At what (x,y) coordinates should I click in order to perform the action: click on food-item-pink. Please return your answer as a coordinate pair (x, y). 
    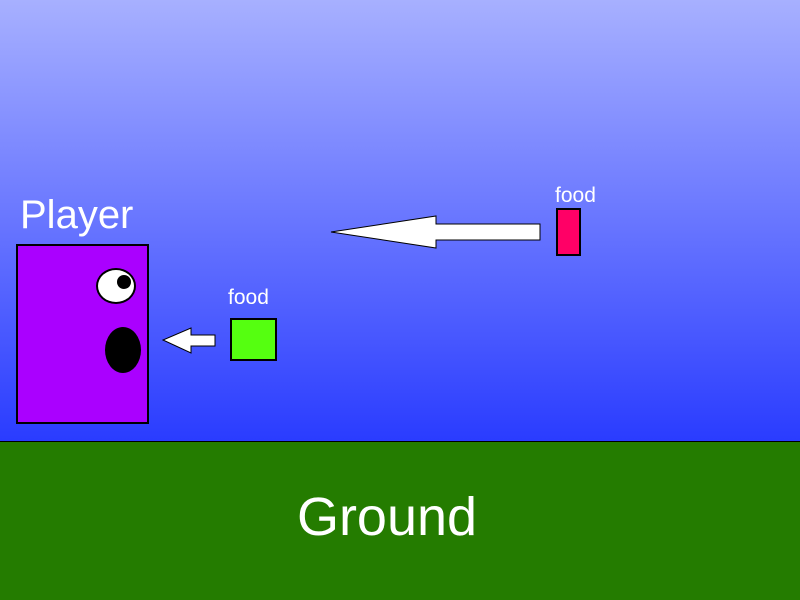
    Looking at the image, I should click on (568, 232).